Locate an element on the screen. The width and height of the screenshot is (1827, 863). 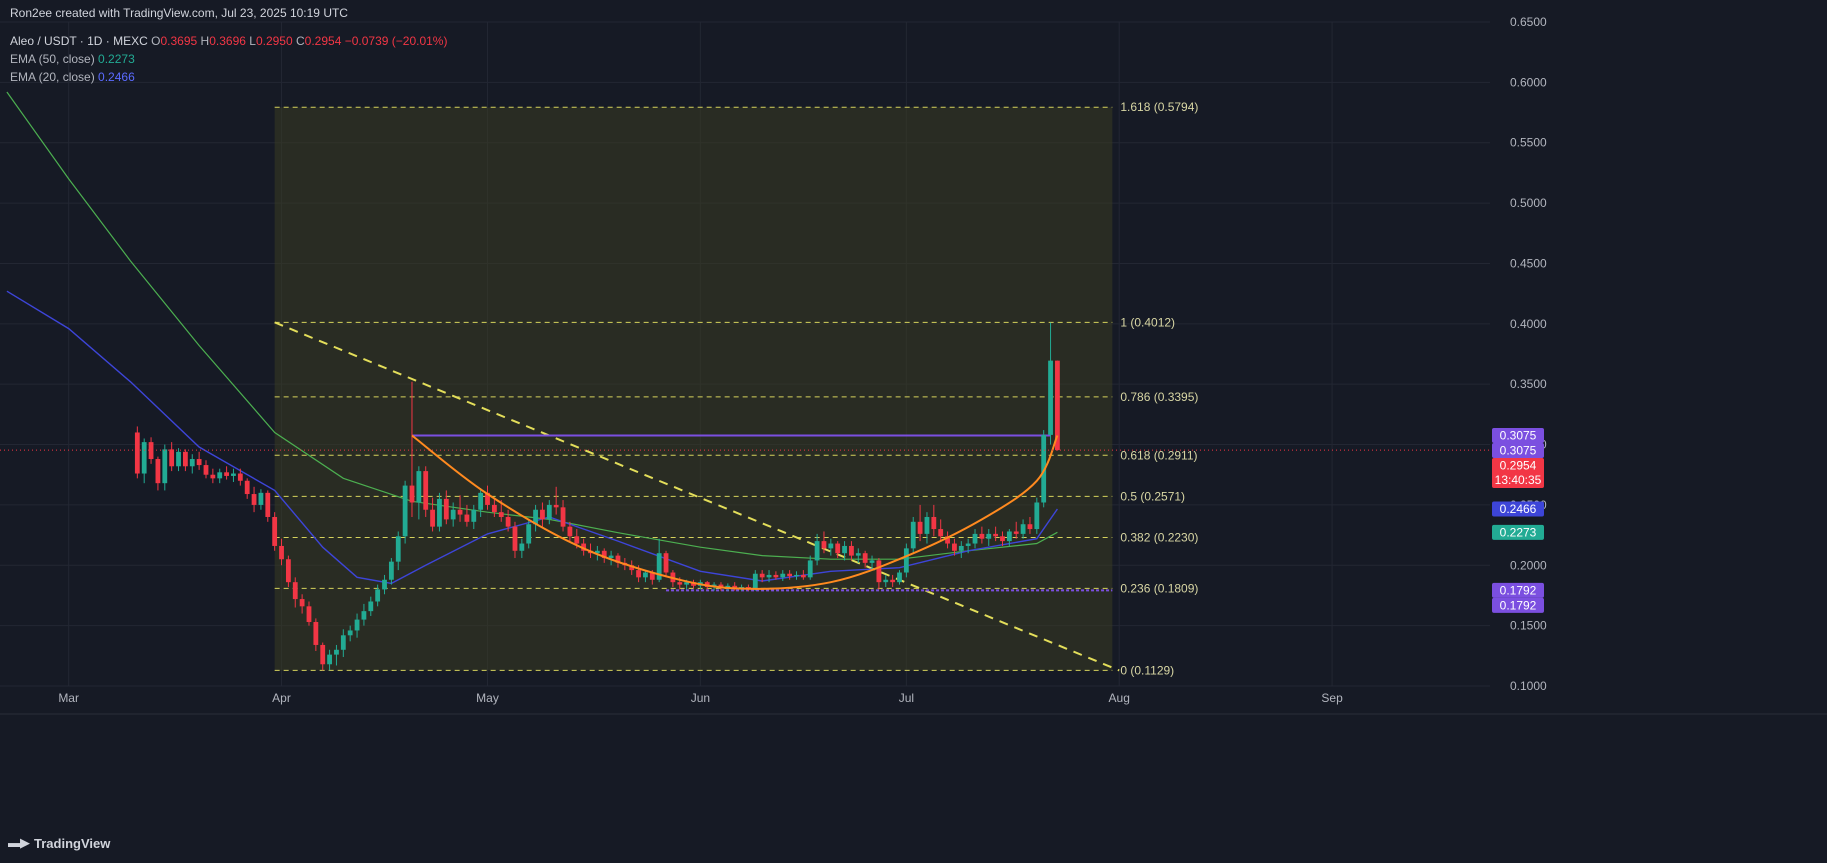
price-axis-tick-label: 0.3500 is located at coordinates (1528, 384).